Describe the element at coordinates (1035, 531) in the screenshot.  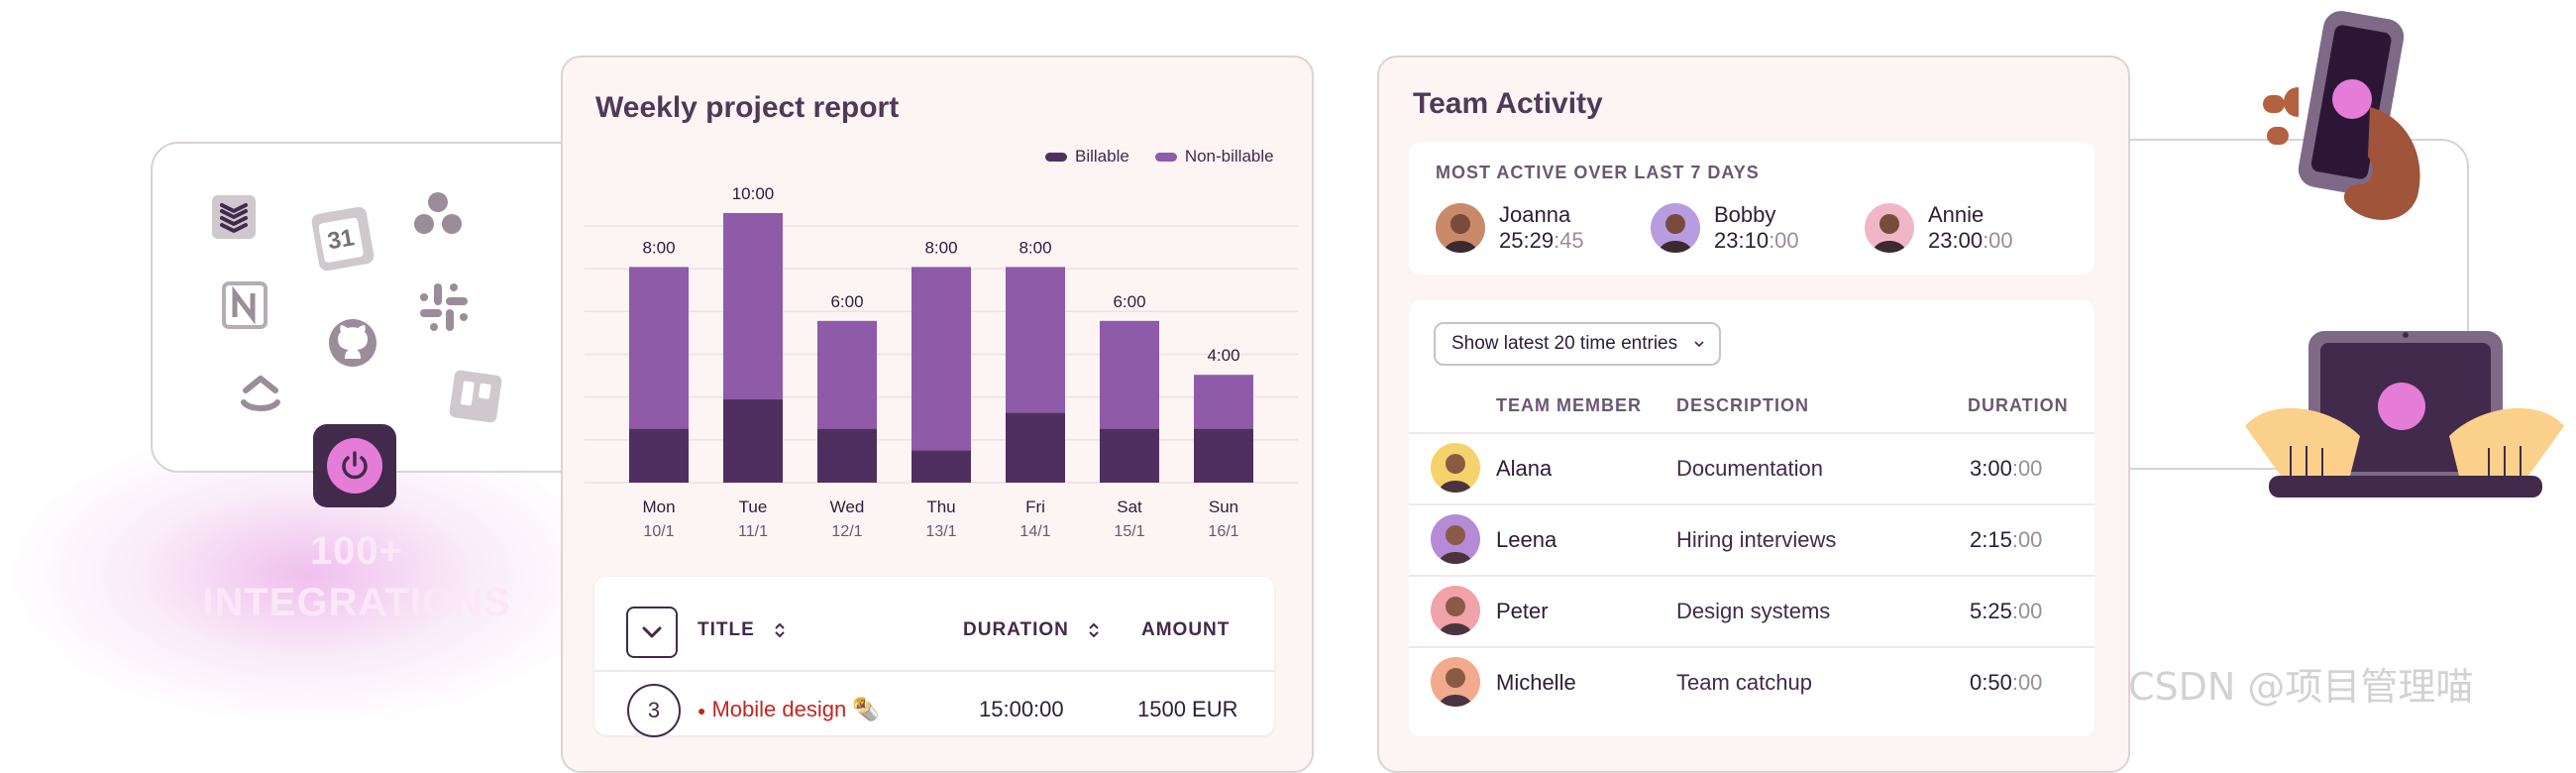
I see `x-tick-date: 14/1` at that location.